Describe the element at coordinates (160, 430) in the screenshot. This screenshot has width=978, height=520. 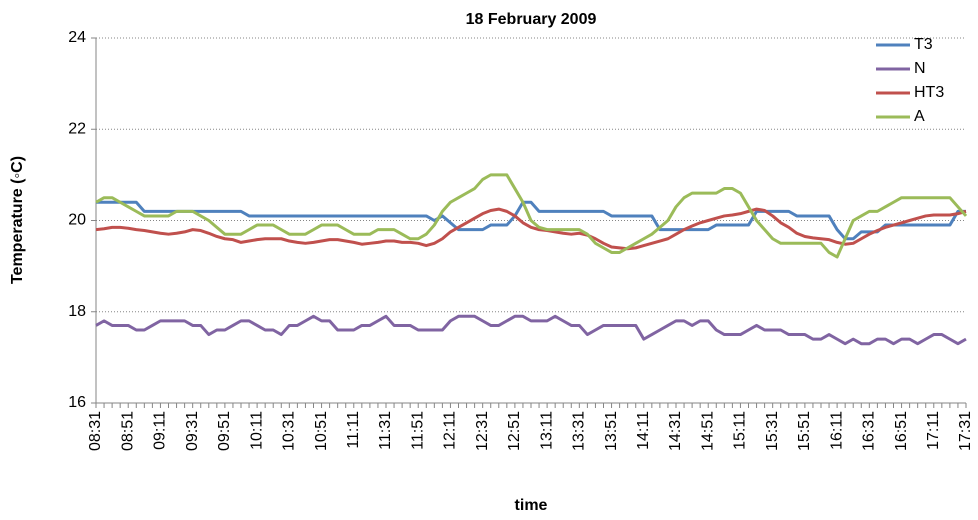
I see `x-tick-label: 09:11` at that location.